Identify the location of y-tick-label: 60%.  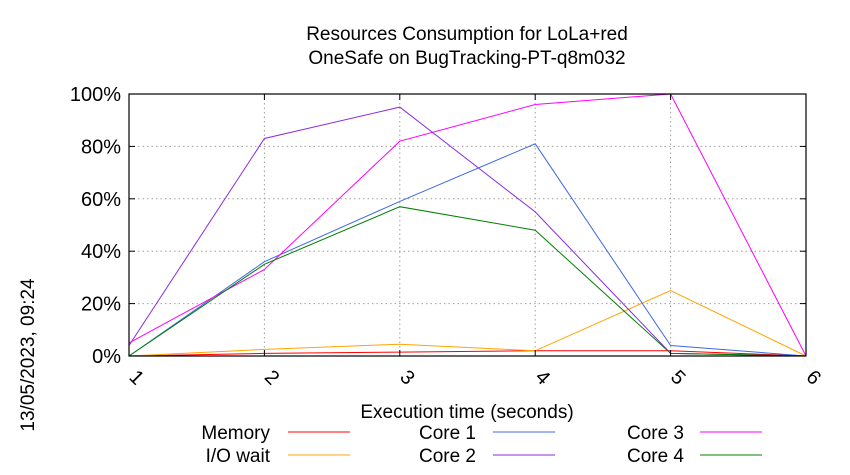
(101, 200).